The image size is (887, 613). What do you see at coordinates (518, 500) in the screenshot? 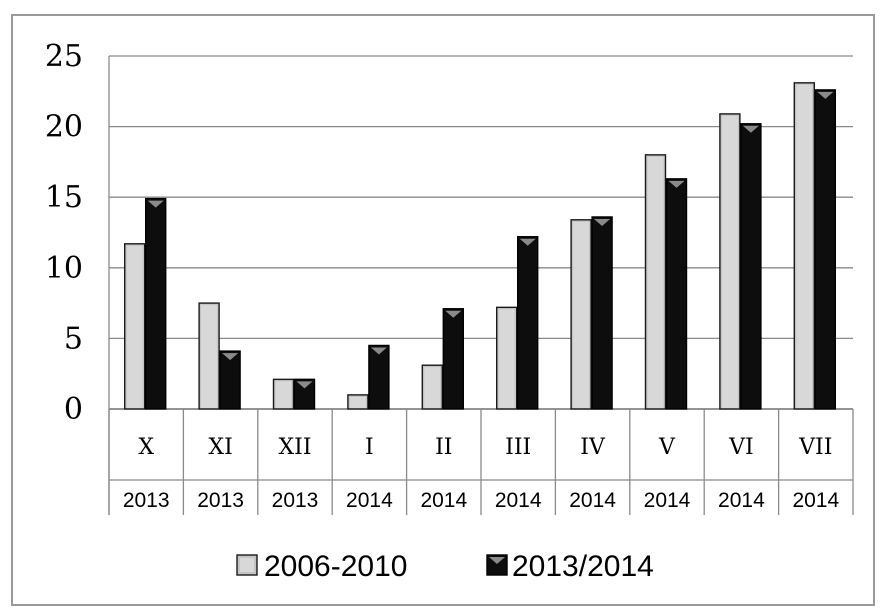
I see `x-year-label-5: 2014` at bounding box center [518, 500].